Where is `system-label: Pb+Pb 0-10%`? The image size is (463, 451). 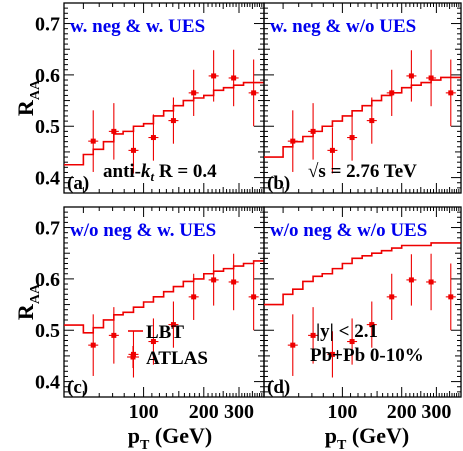
system-label: Pb+Pb 0-10% is located at coordinates (367, 355).